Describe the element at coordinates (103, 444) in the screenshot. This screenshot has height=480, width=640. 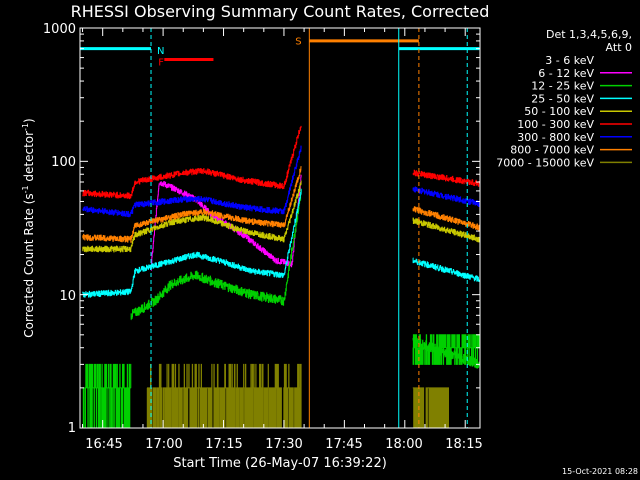
I see `x-tick-label: 16:45` at that location.